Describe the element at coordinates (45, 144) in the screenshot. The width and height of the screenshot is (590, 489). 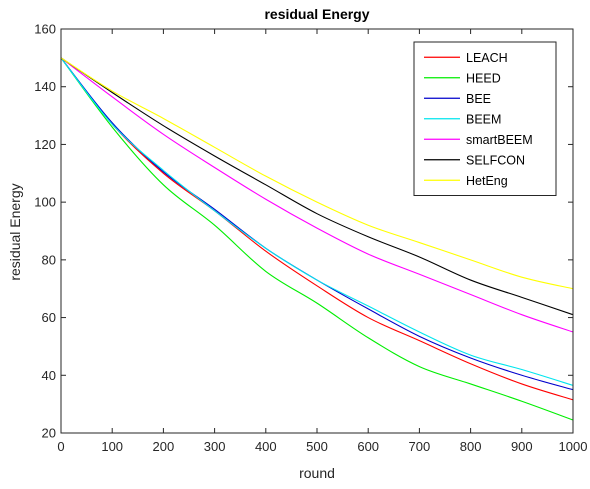
I see `y-tick-label: 120` at that location.